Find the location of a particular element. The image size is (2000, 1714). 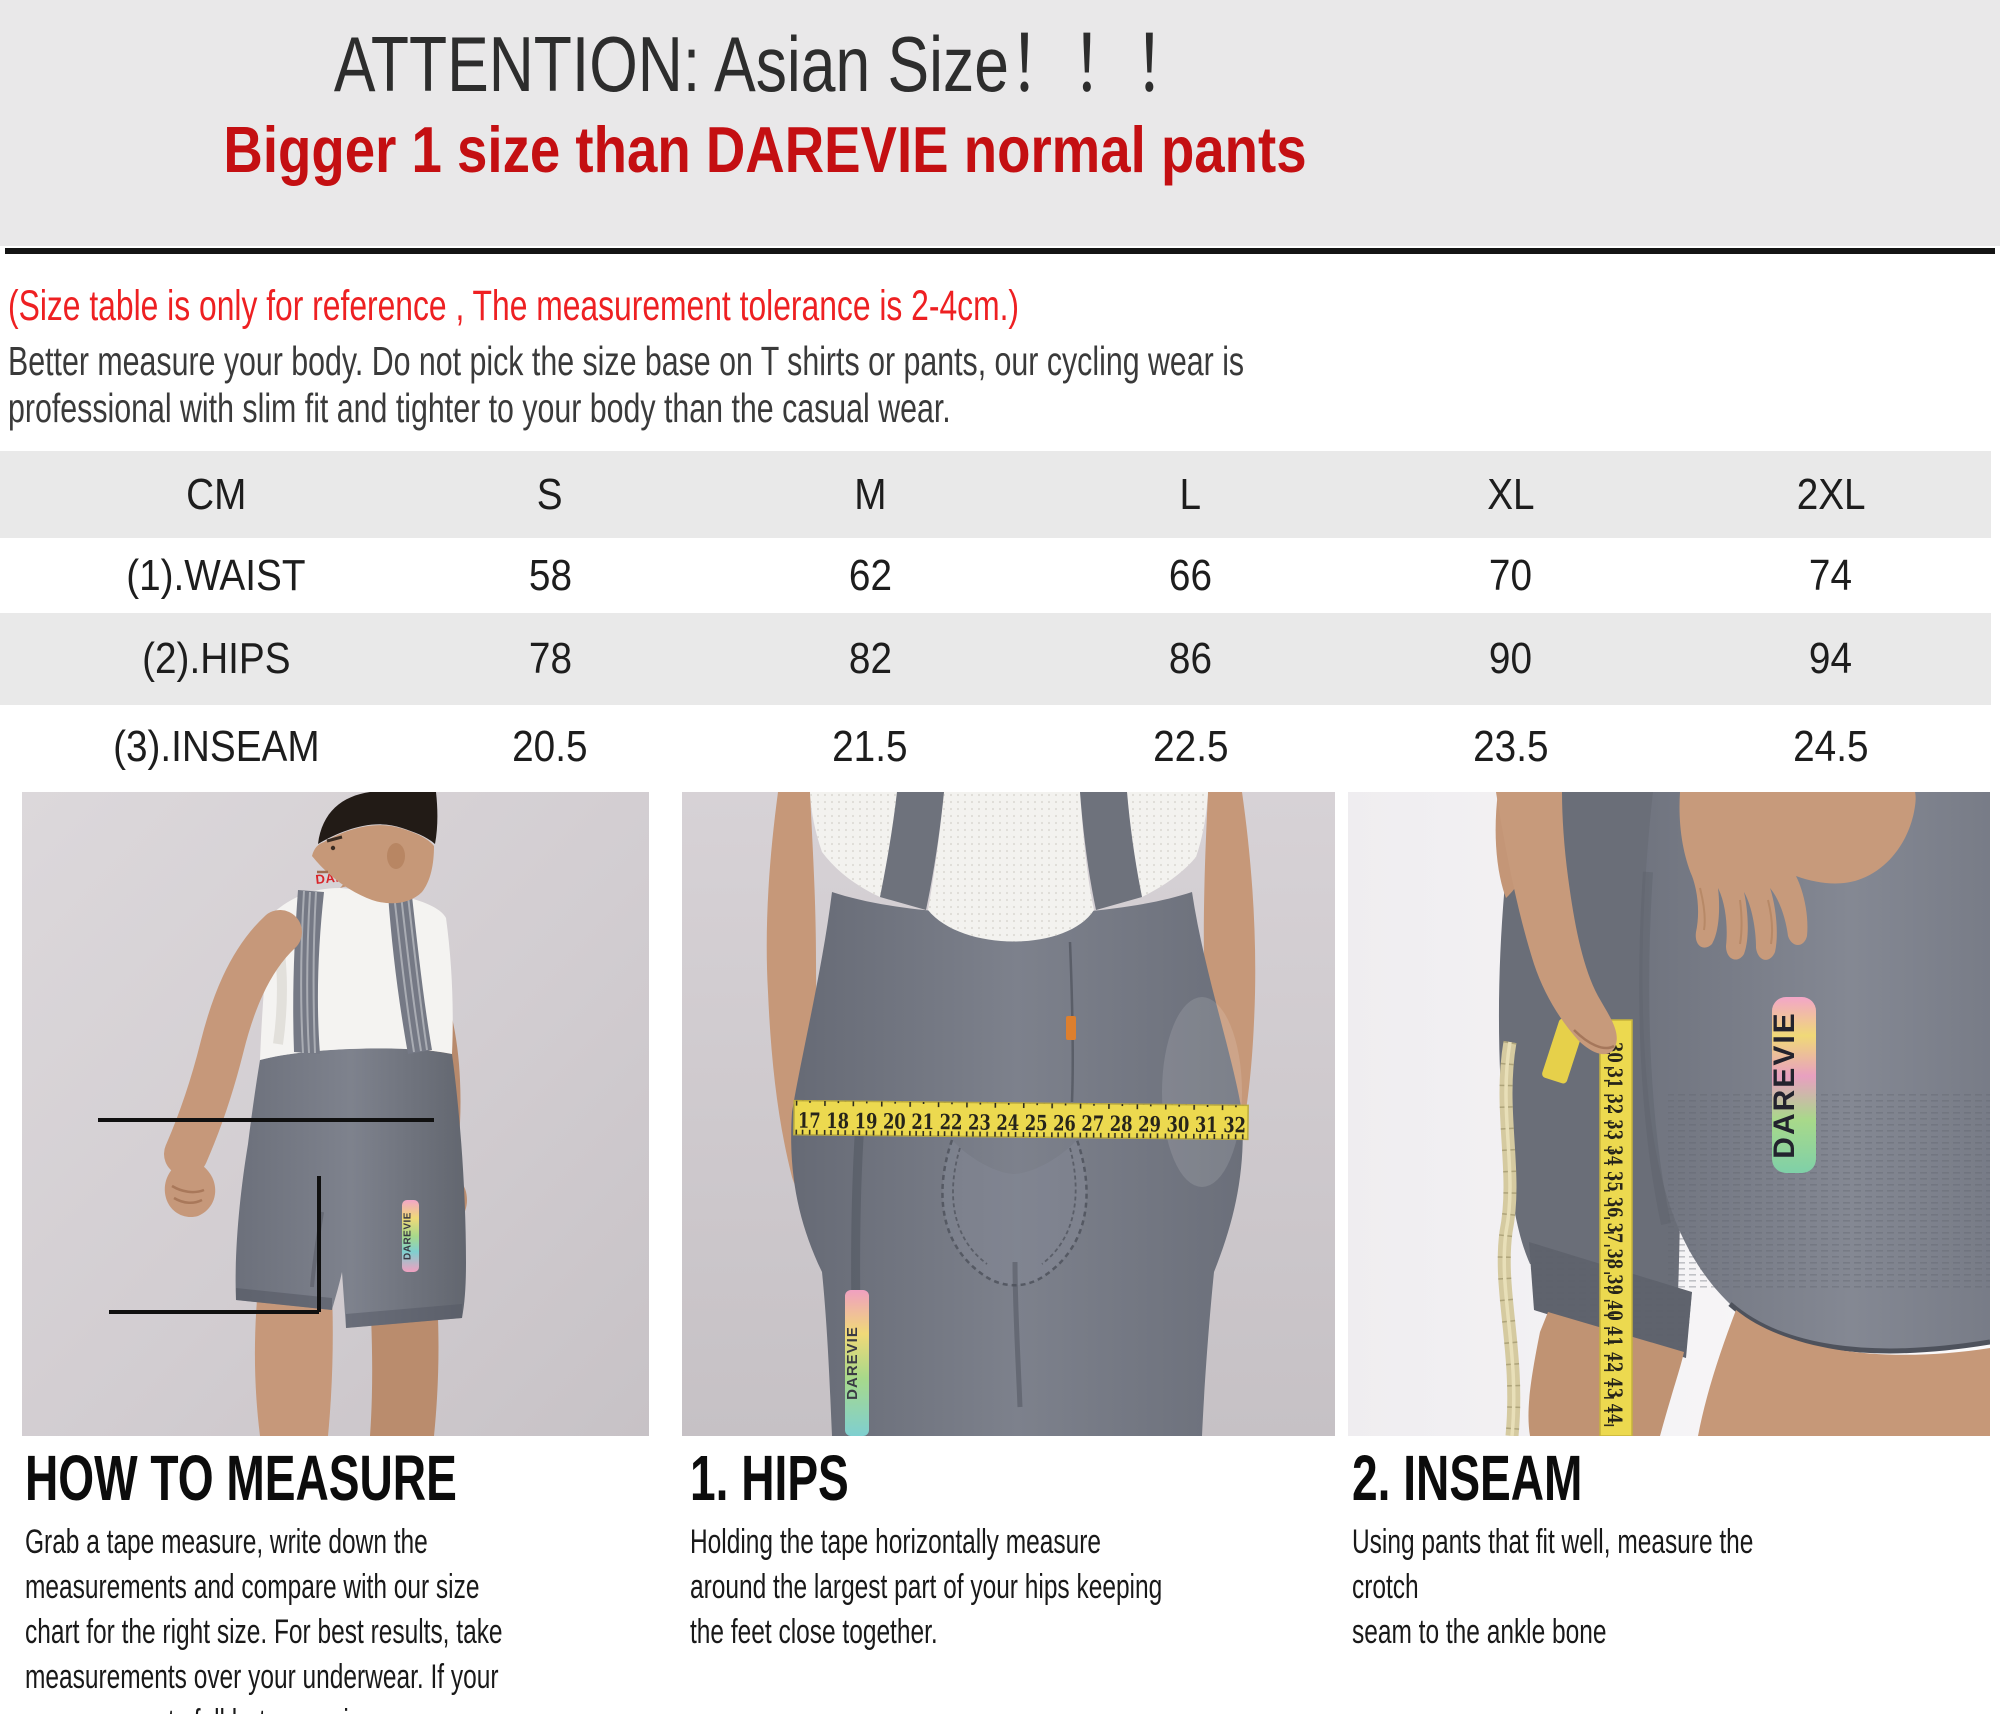

size-table-header-row: CM S M L XL 2XL is located at coordinates (995, 494).